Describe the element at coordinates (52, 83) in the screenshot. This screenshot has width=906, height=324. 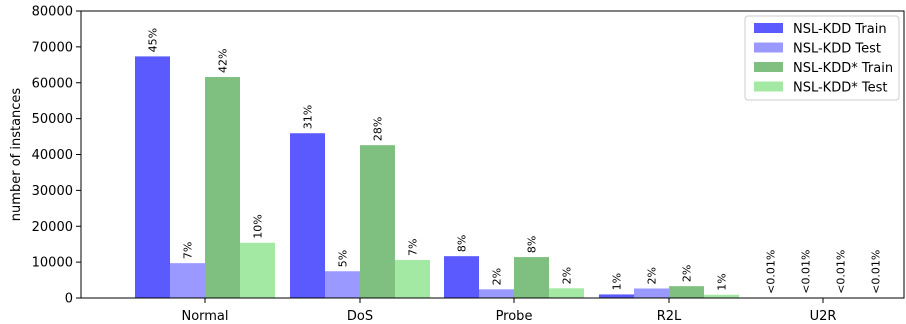
I see `y-tick-label: 60000` at that location.